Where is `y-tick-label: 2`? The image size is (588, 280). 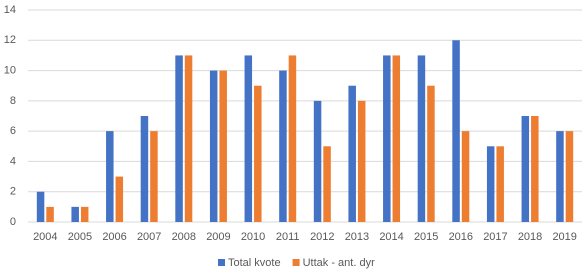
y-tick-label: 2 is located at coordinates (13, 192).